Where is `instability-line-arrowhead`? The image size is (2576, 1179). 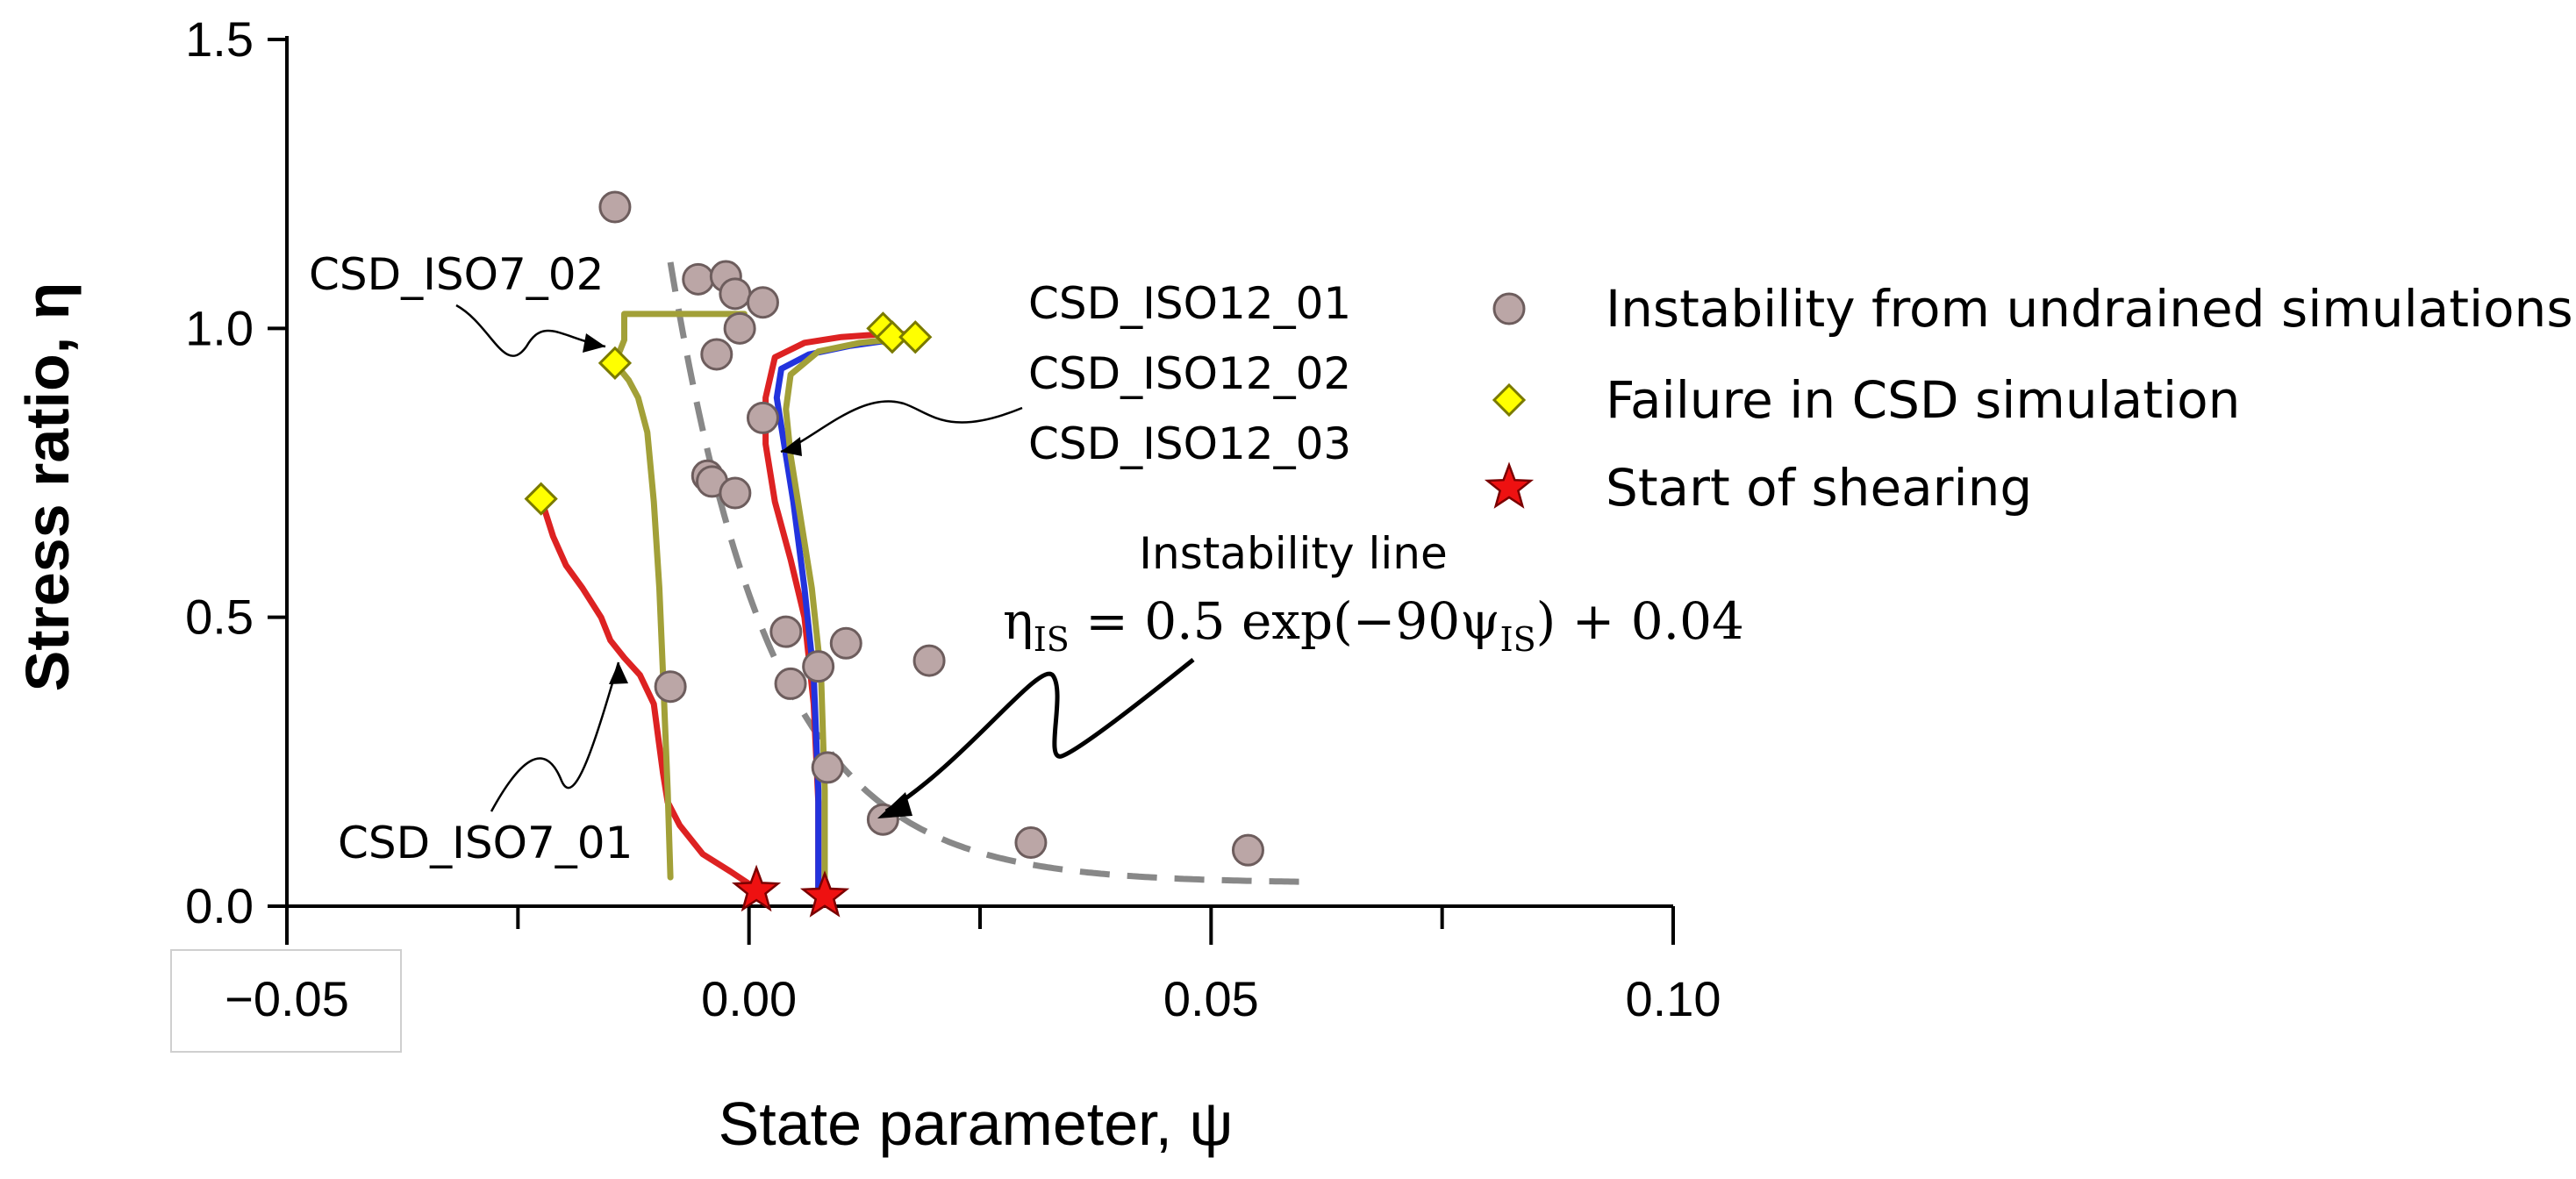 instability-line-arrowhead is located at coordinates (894, 805).